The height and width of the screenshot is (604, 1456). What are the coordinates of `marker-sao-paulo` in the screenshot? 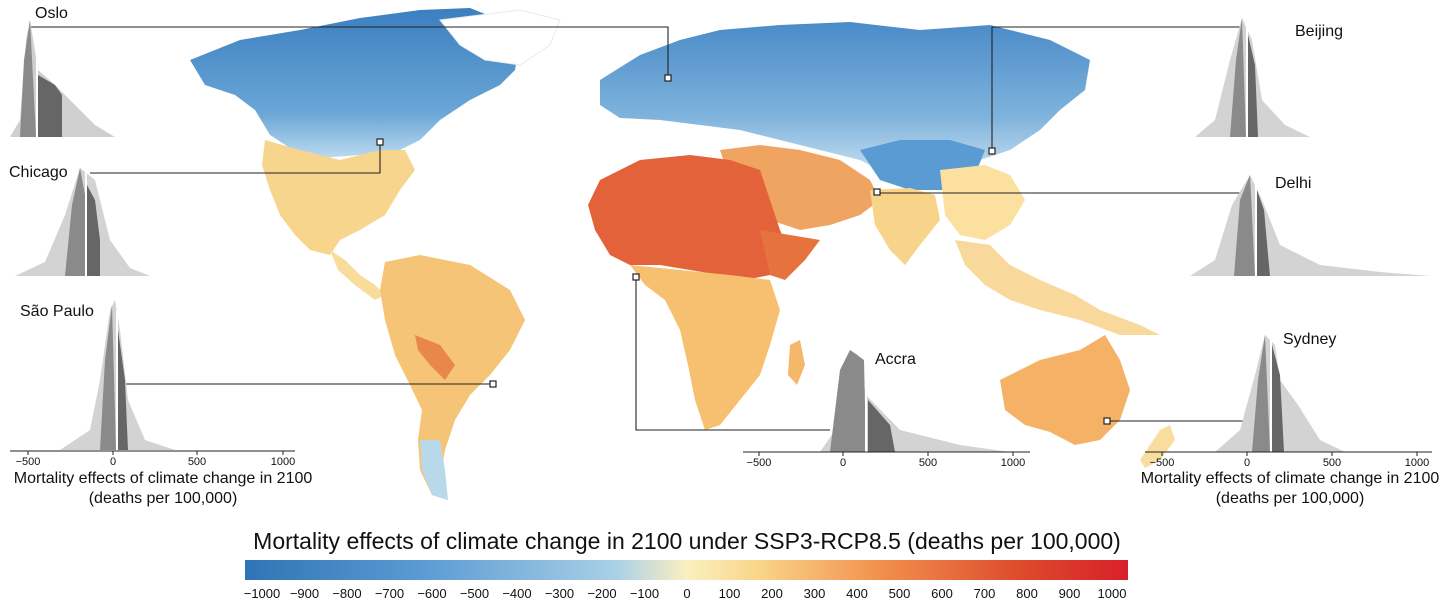 It's located at (493, 384).